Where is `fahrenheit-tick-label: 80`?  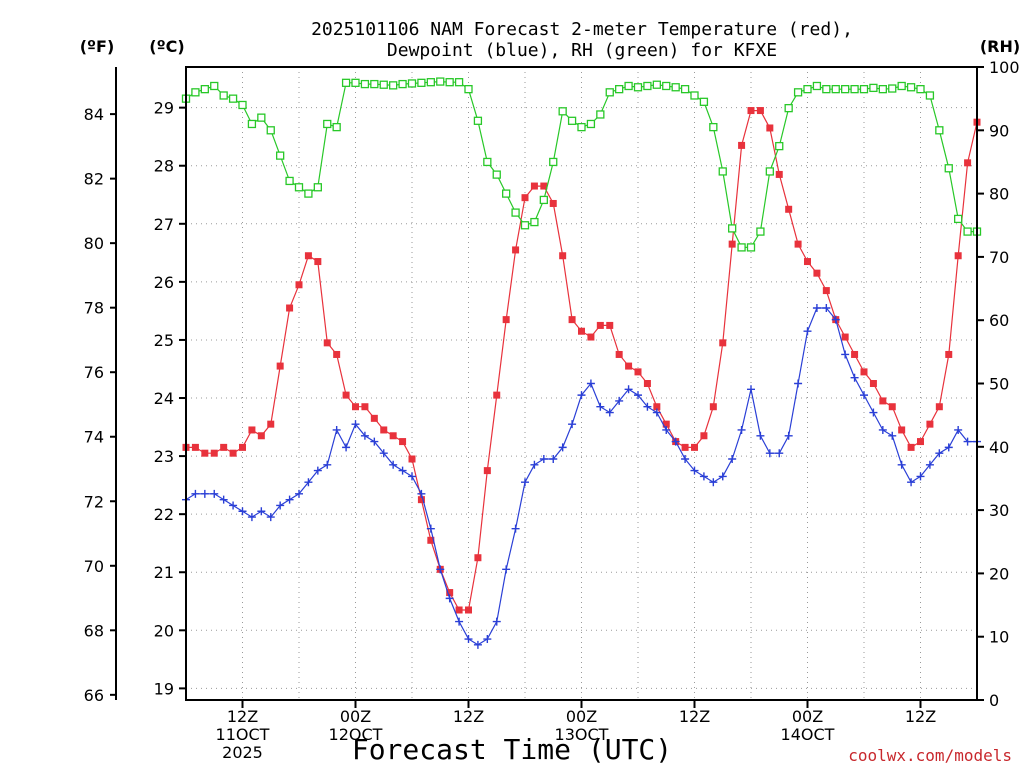 fahrenheit-tick-label: 80 is located at coordinates (94, 243).